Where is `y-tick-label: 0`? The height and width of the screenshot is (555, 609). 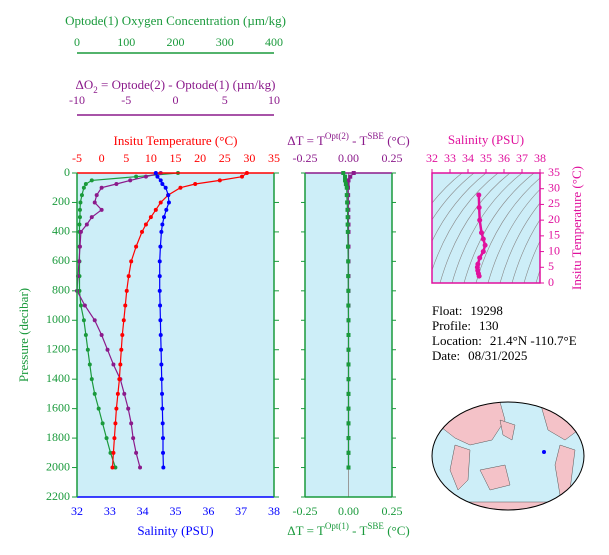 y-tick-label: 0 is located at coordinates (67, 172).